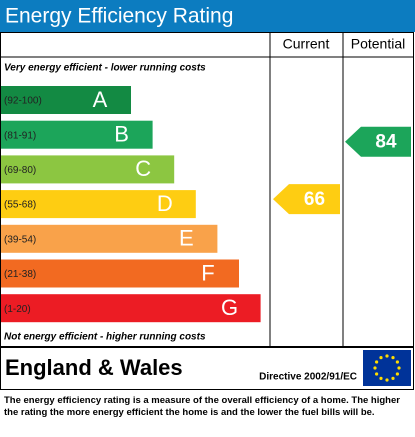  What do you see at coordinates (17, 309) in the screenshot?
I see `band-range: (1-20)` at bounding box center [17, 309].